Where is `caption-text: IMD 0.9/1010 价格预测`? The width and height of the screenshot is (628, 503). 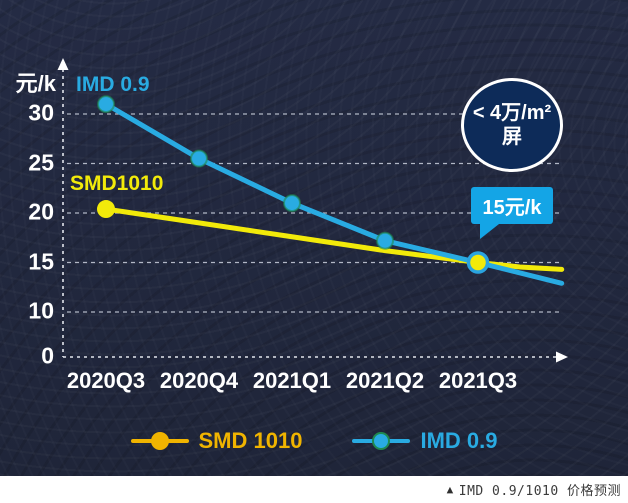
caption-text: IMD 0.9/1010 价格预测 is located at coordinates (539, 491).